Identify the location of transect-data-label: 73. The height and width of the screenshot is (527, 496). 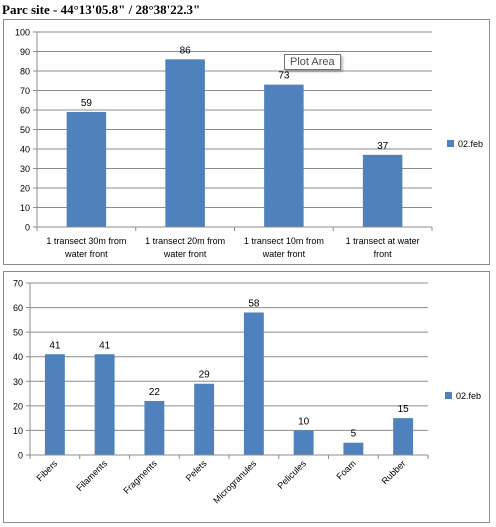
(284, 76).